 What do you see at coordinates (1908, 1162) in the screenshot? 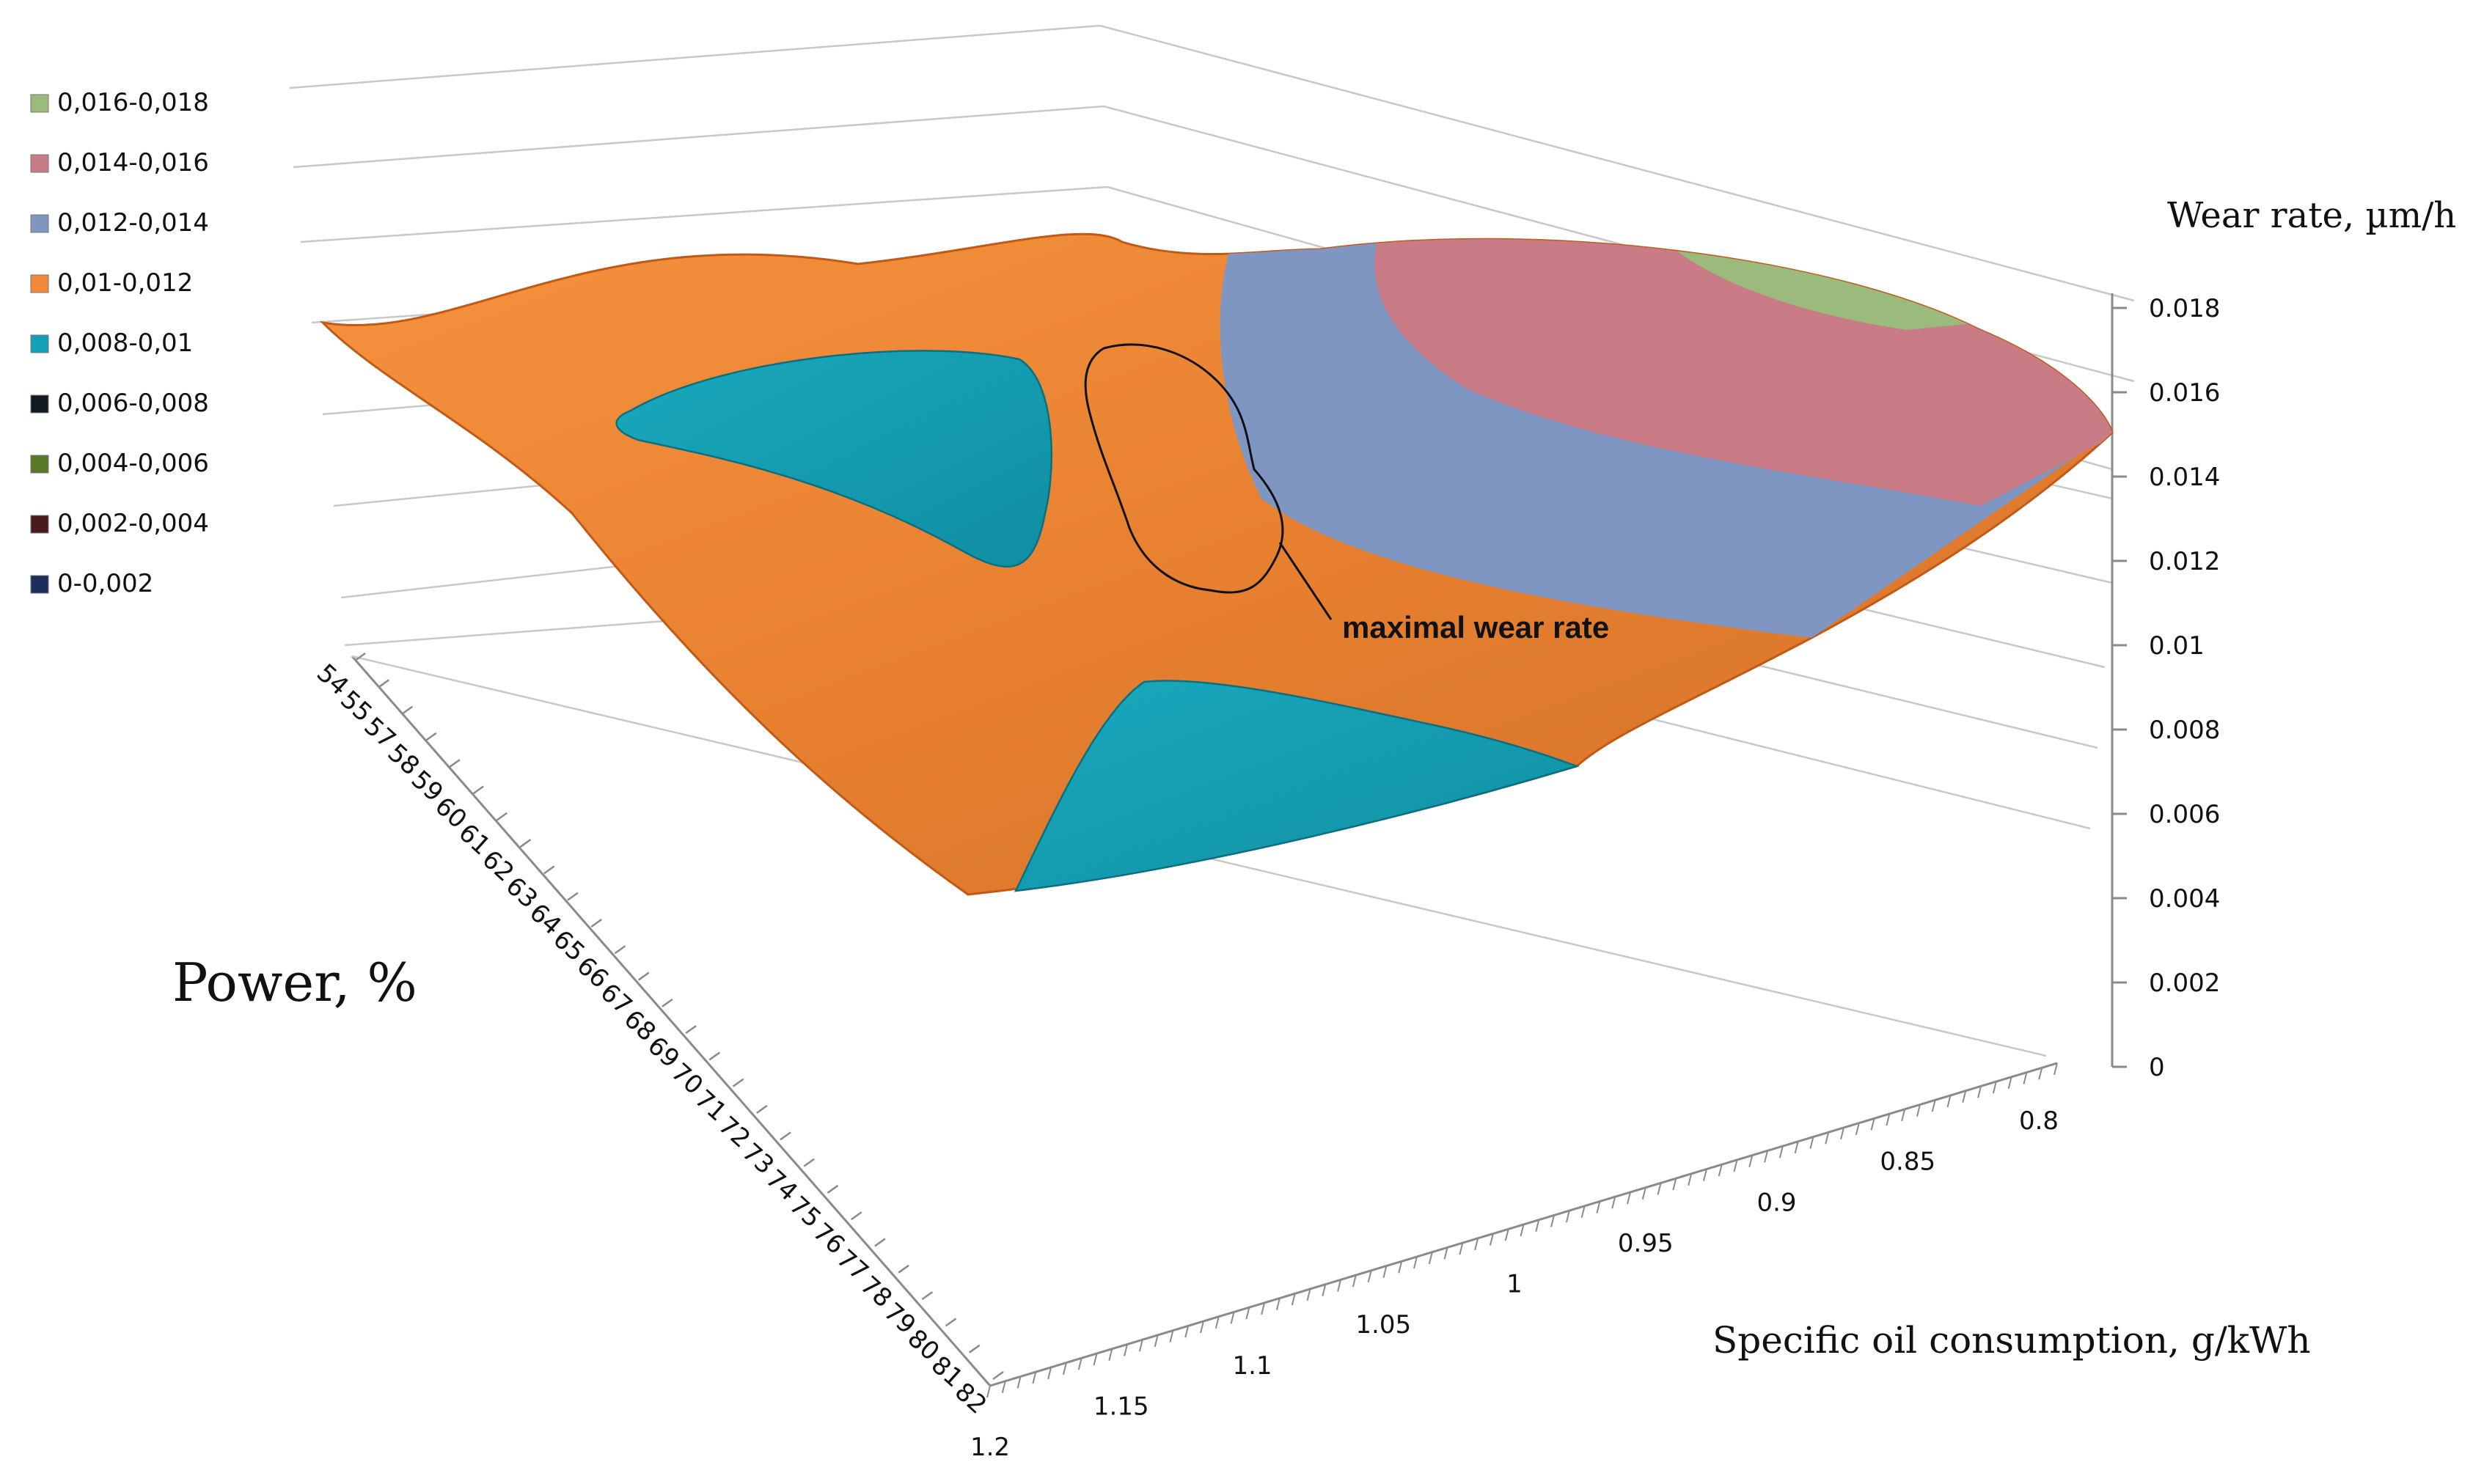
I see `x-tick-label: 0.85` at bounding box center [1908, 1162].